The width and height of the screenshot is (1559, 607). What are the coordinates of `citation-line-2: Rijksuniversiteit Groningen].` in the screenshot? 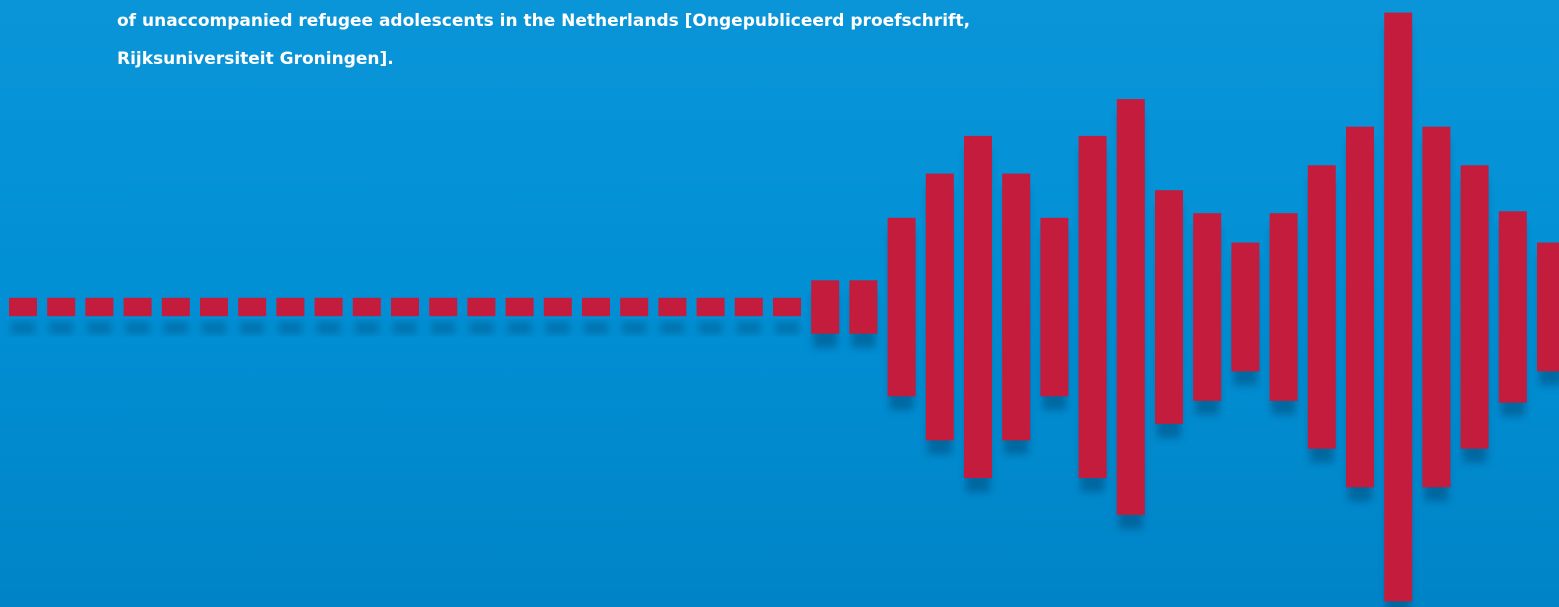 It's located at (255, 59).